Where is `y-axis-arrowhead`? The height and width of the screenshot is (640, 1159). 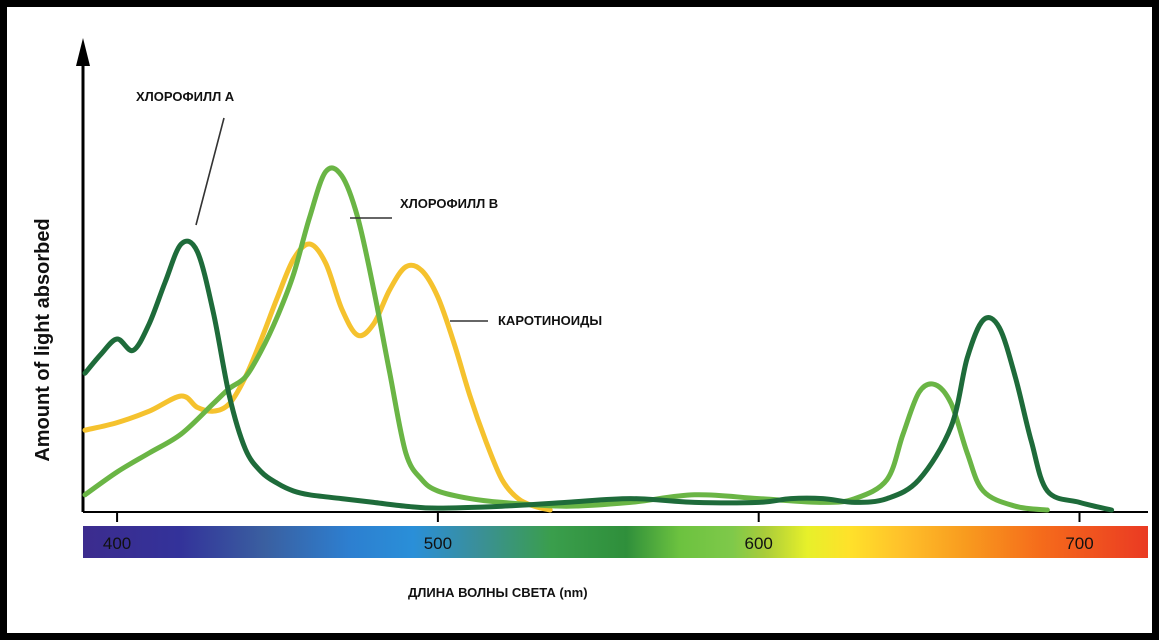 y-axis-arrowhead is located at coordinates (83, 52).